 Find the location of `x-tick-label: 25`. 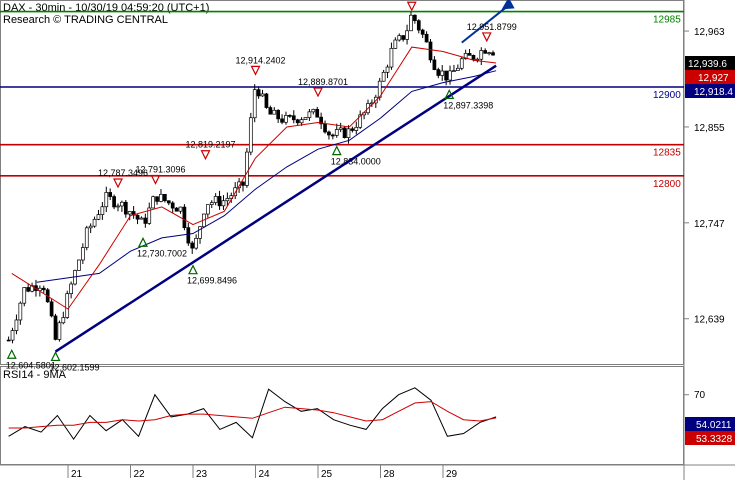

x-tick-label: 25 is located at coordinates (327, 474).